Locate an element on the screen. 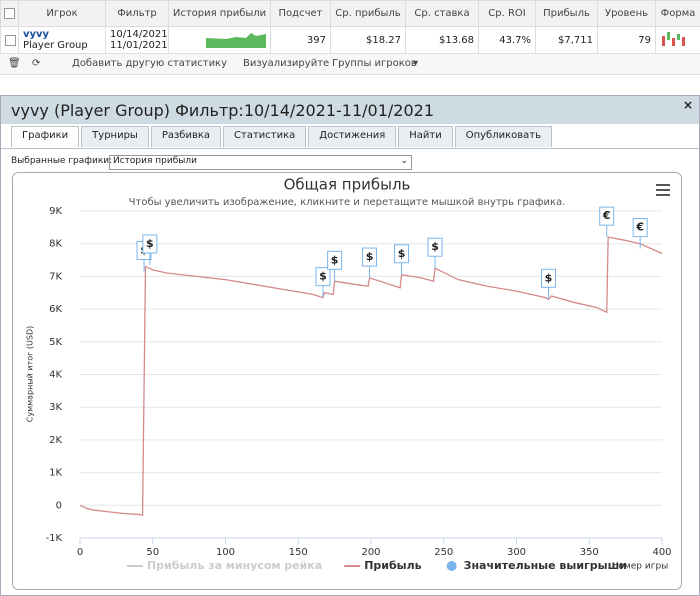  tab: Достижения is located at coordinates (352, 136).